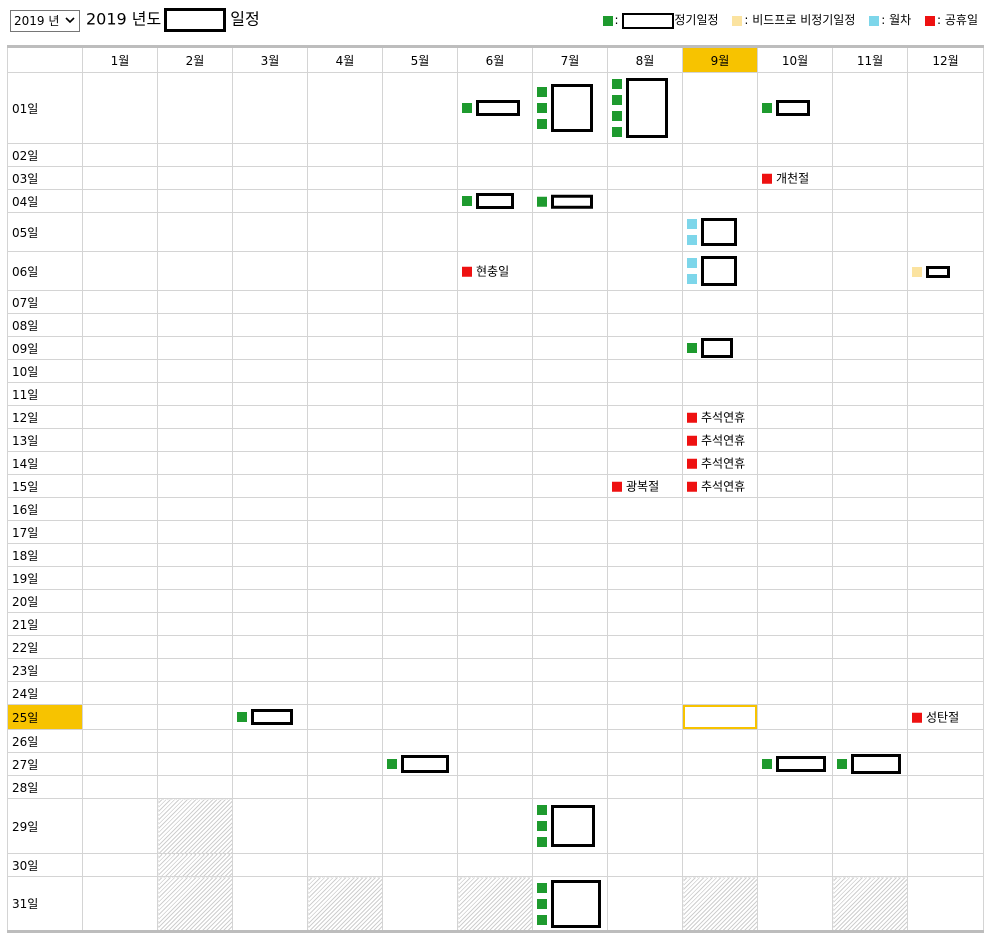  What do you see at coordinates (785, 178) in the screenshot?
I see `holiday-event: 개천절` at bounding box center [785, 178].